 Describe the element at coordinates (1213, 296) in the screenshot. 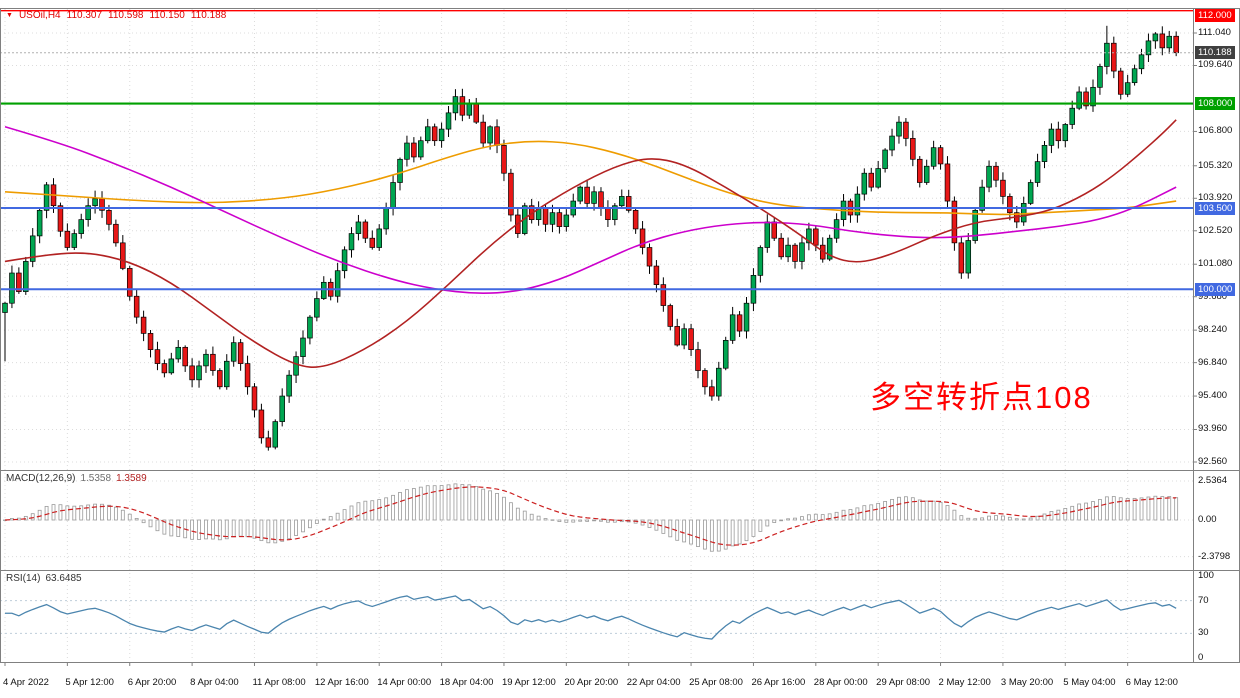

I see `price-tick-label: 99.680` at that location.